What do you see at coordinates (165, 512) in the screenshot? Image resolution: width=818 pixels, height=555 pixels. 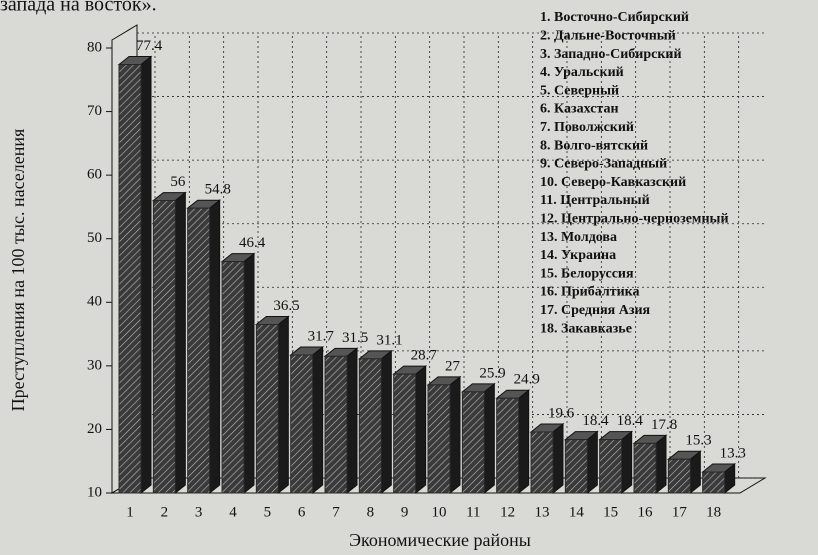 I see `x-tick-label: 2` at bounding box center [165, 512].